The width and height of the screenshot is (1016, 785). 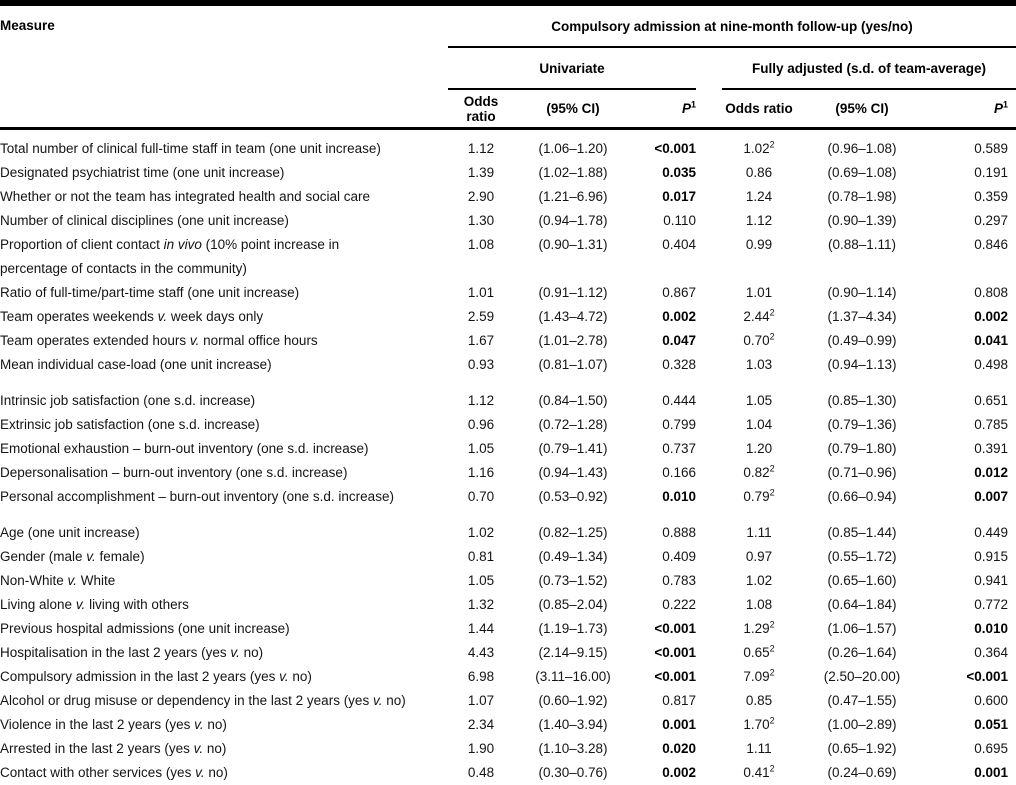 What do you see at coordinates (573, 448) in the screenshot?
I see `univariate-ci: (0.79–1.41)` at bounding box center [573, 448].